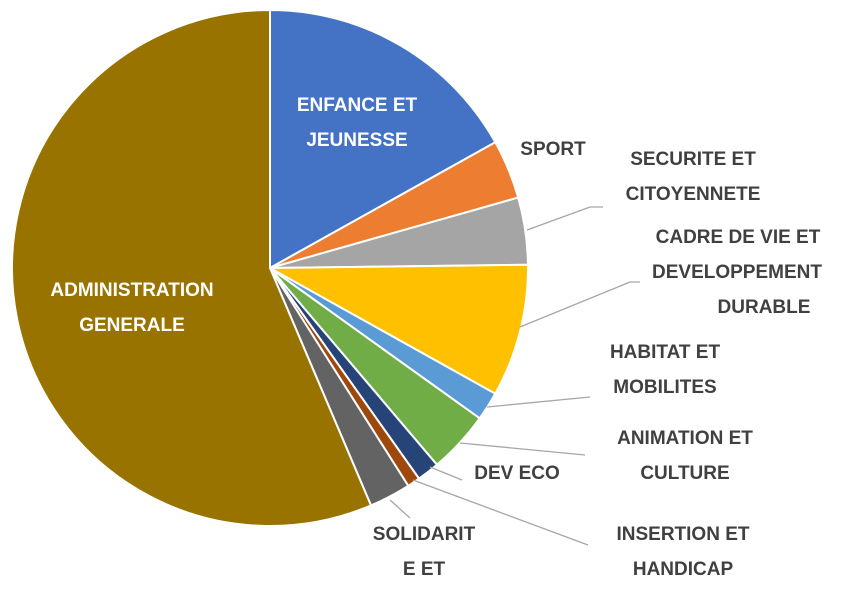  What do you see at coordinates (357, 105) in the screenshot?
I see `slice-label: ENFANCE ET` at bounding box center [357, 105].